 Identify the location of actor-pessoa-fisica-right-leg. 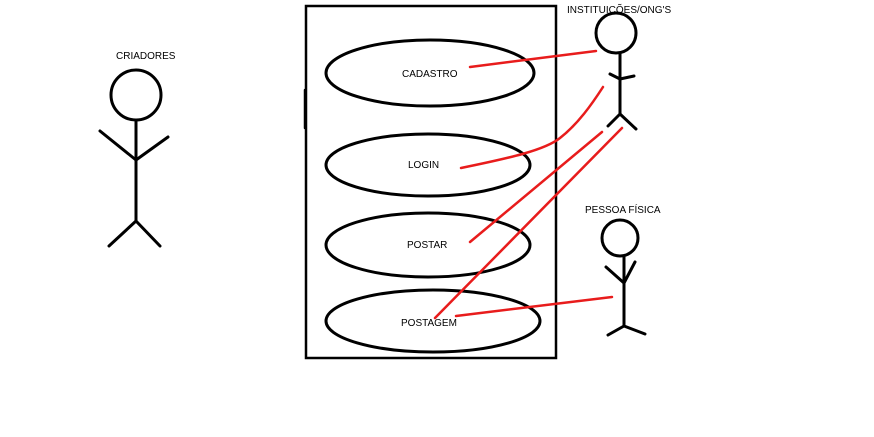
(634, 330).